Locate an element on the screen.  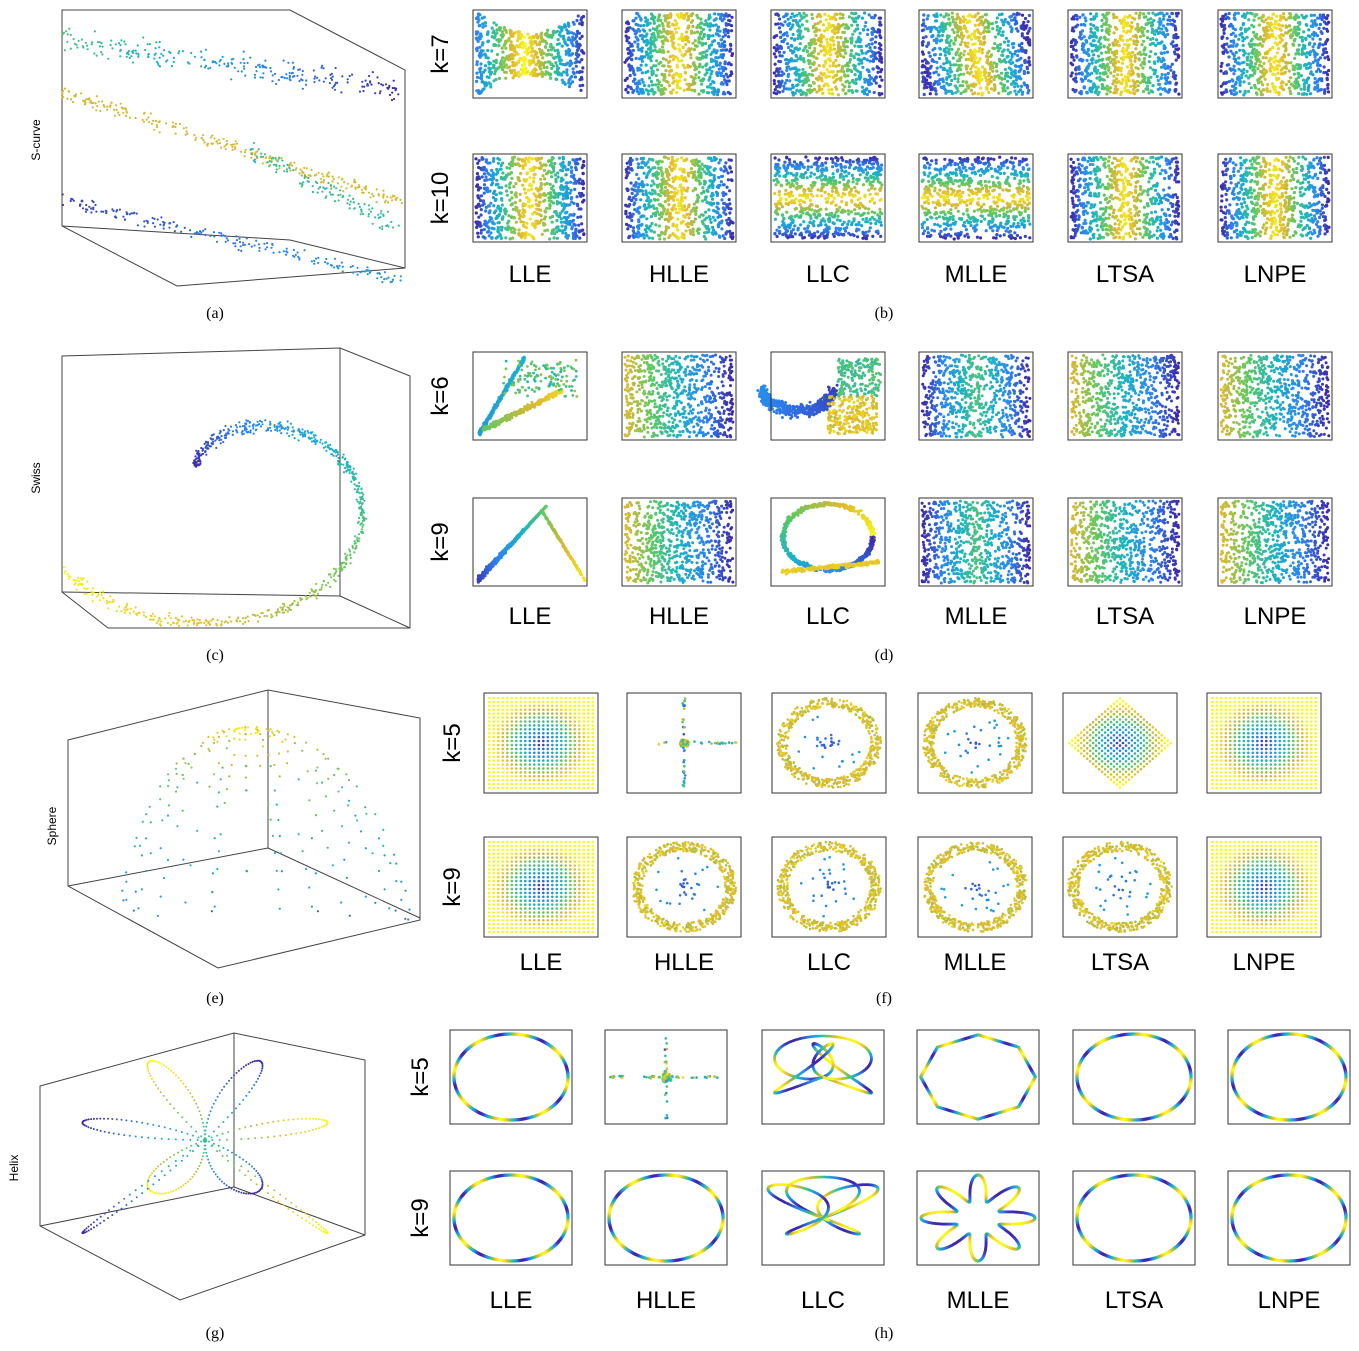
swiss-grid-panel-label: (d) is located at coordinates (884, 655).